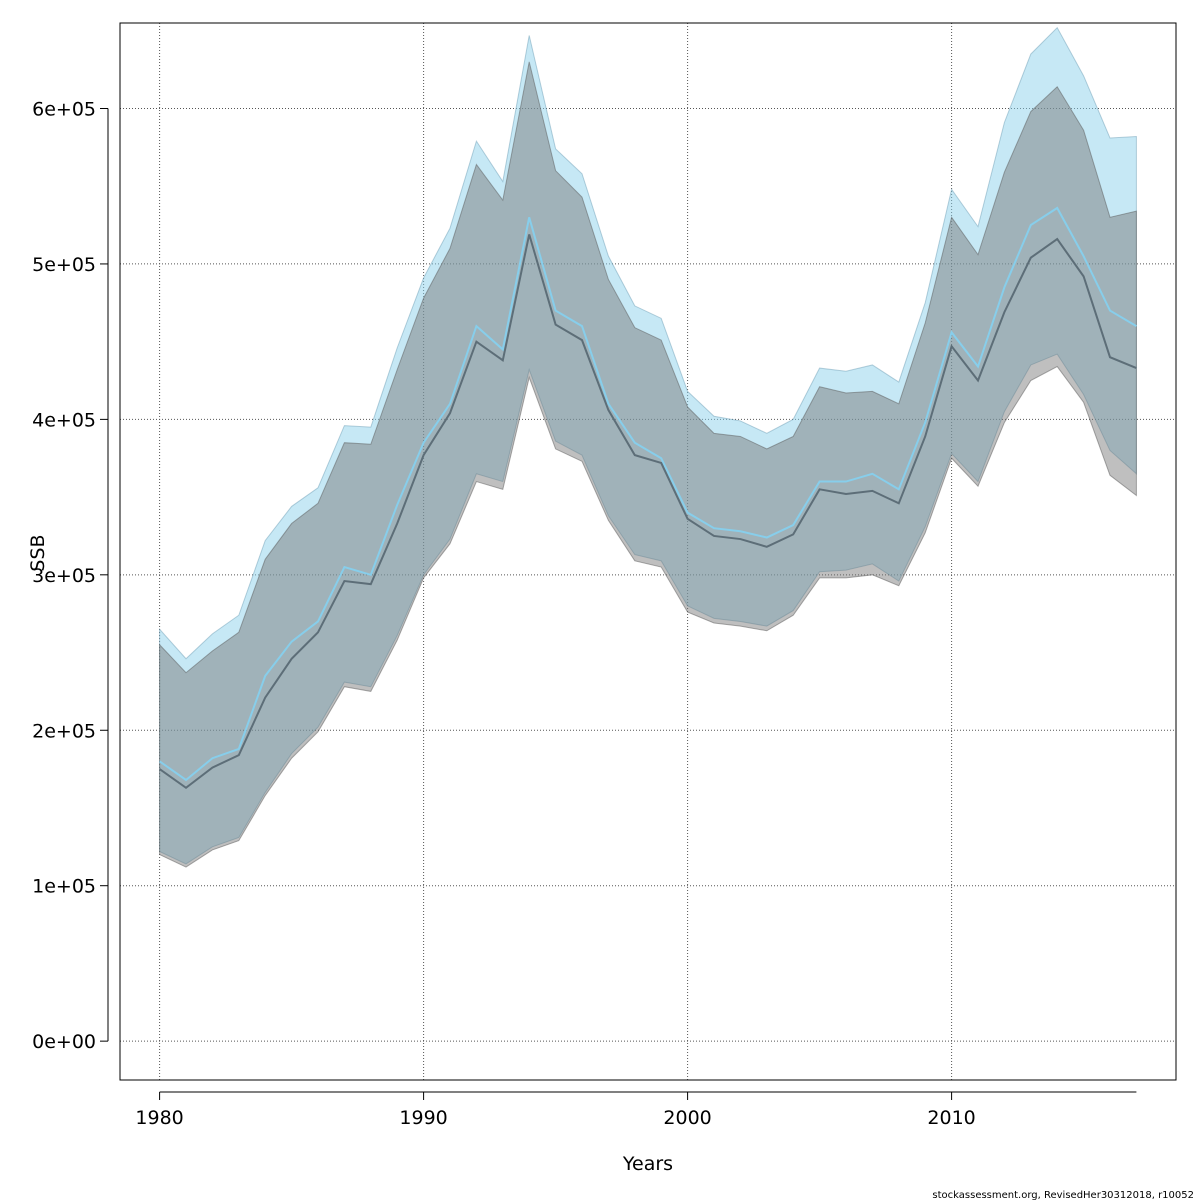 The height and width of the screenshot is (1200, 1200). Describe the element at coordinates (64, 265) in the screenshot. I see `y-tick-label-500000: 5e+05` at that location.